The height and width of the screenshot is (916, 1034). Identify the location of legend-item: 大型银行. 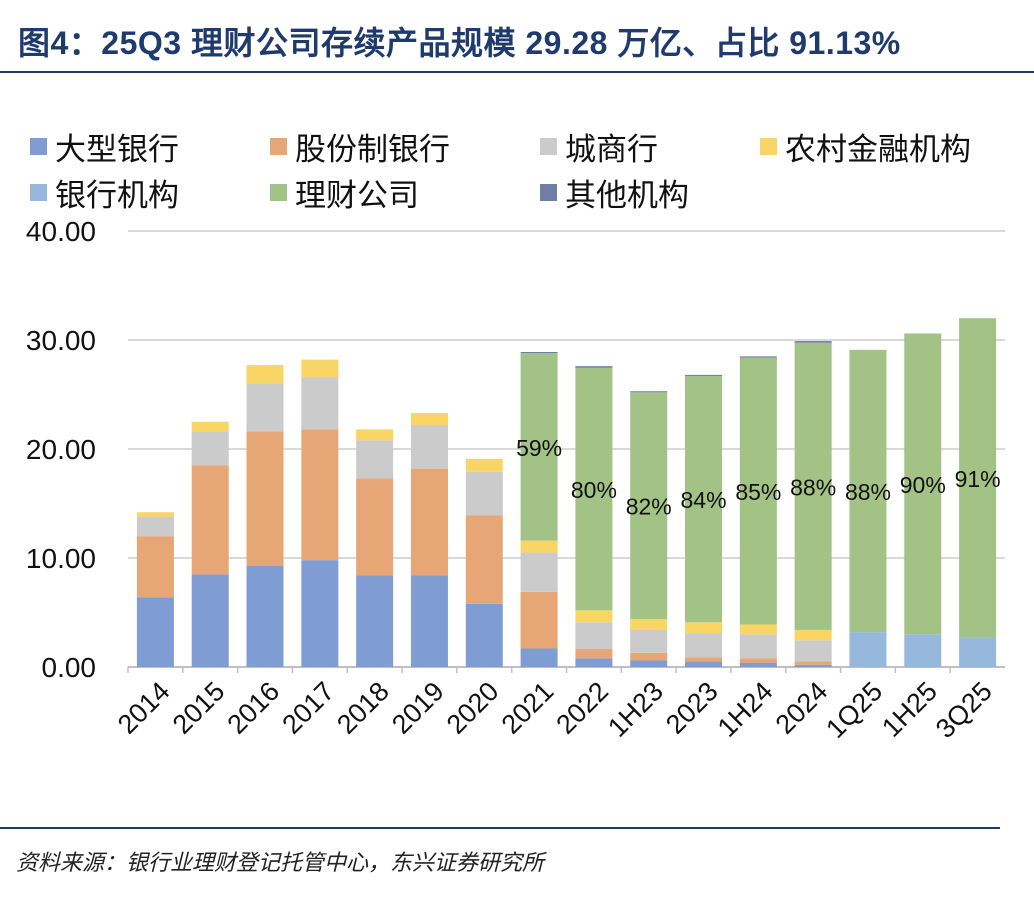
(104, 146).